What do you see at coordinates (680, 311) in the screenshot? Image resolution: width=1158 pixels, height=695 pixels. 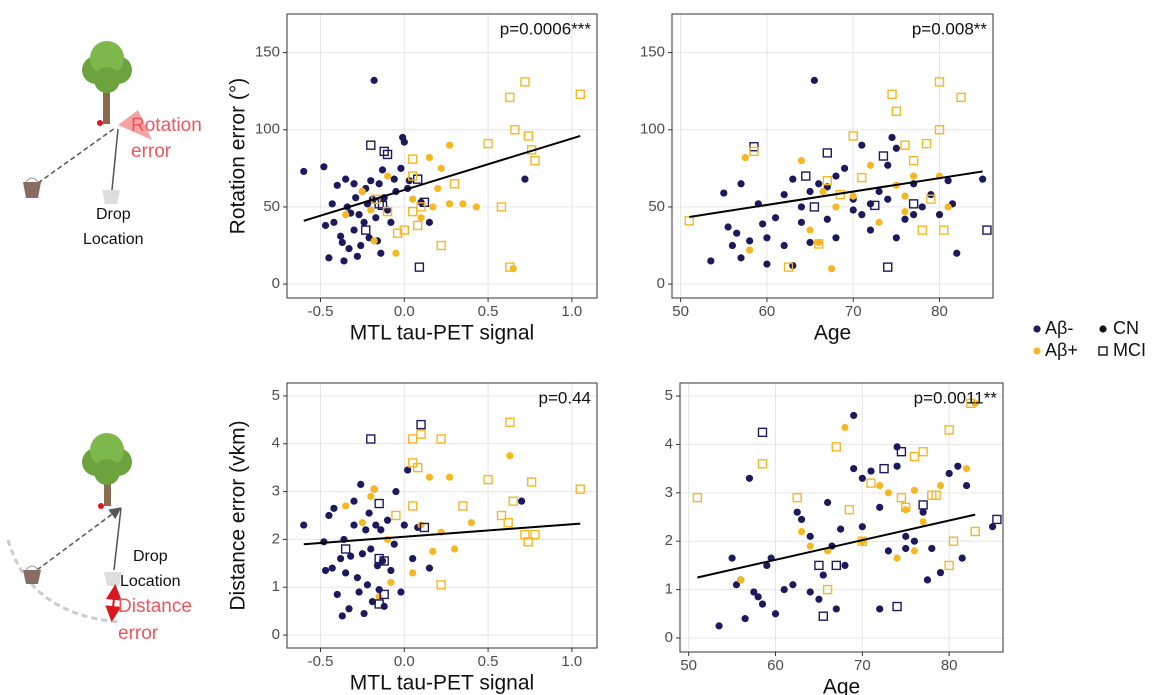 I see `x-tick-label: 50` at bounding box center [680, 311].